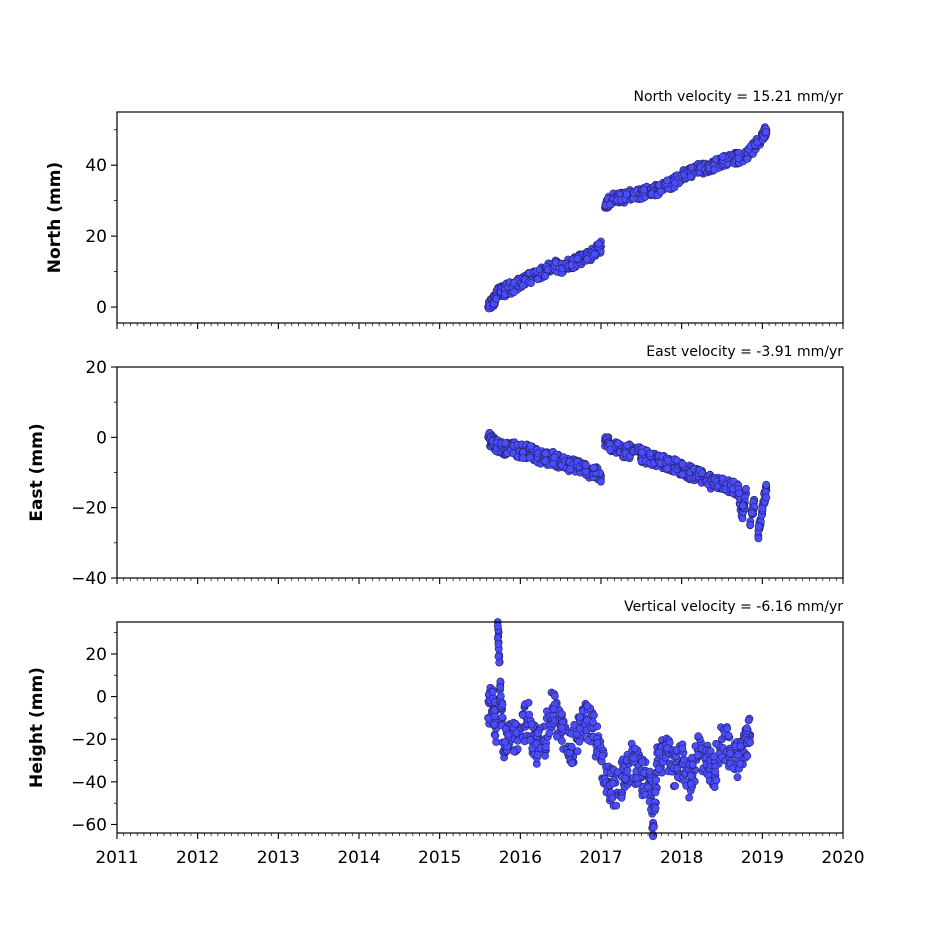 The width and height of the screenshot is (937, 937). Describe the element at coordinates (842, 858) in the screenshot. I see `x-tick-label: 2020` at that location.